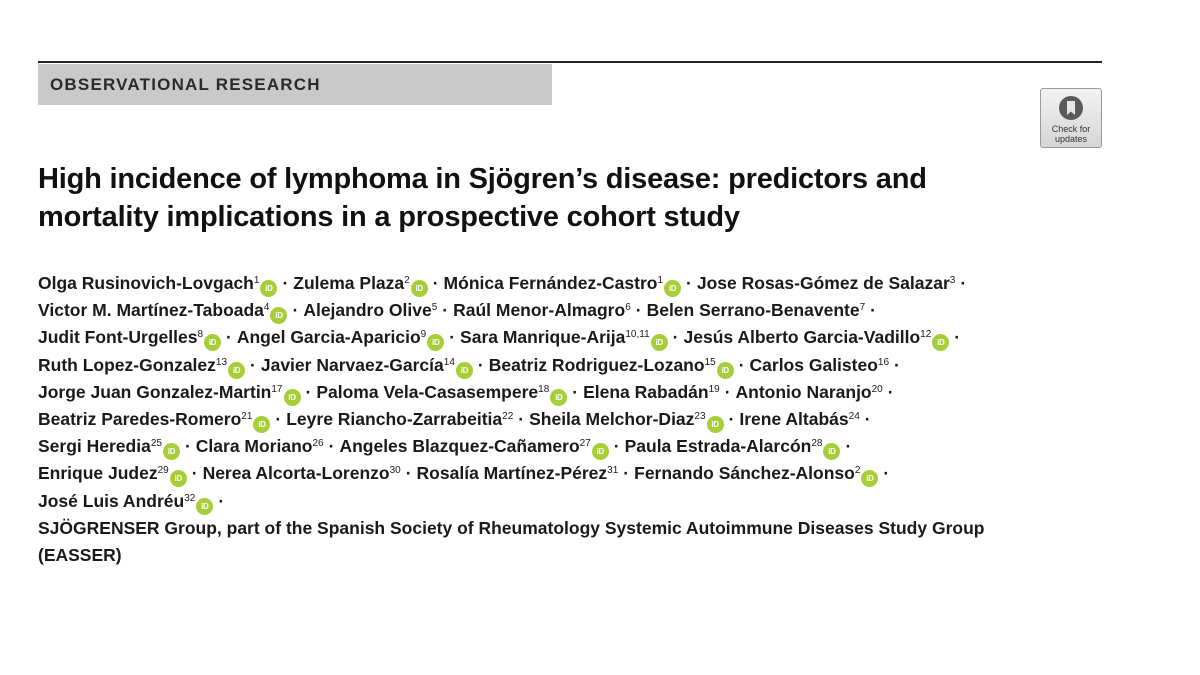 This screenshot has height=675, width=1200. What do you see at coordinates (111, 500) in the screenshot?
I see `author-name: José Luis Andréu` at bounding box center [111, 500].